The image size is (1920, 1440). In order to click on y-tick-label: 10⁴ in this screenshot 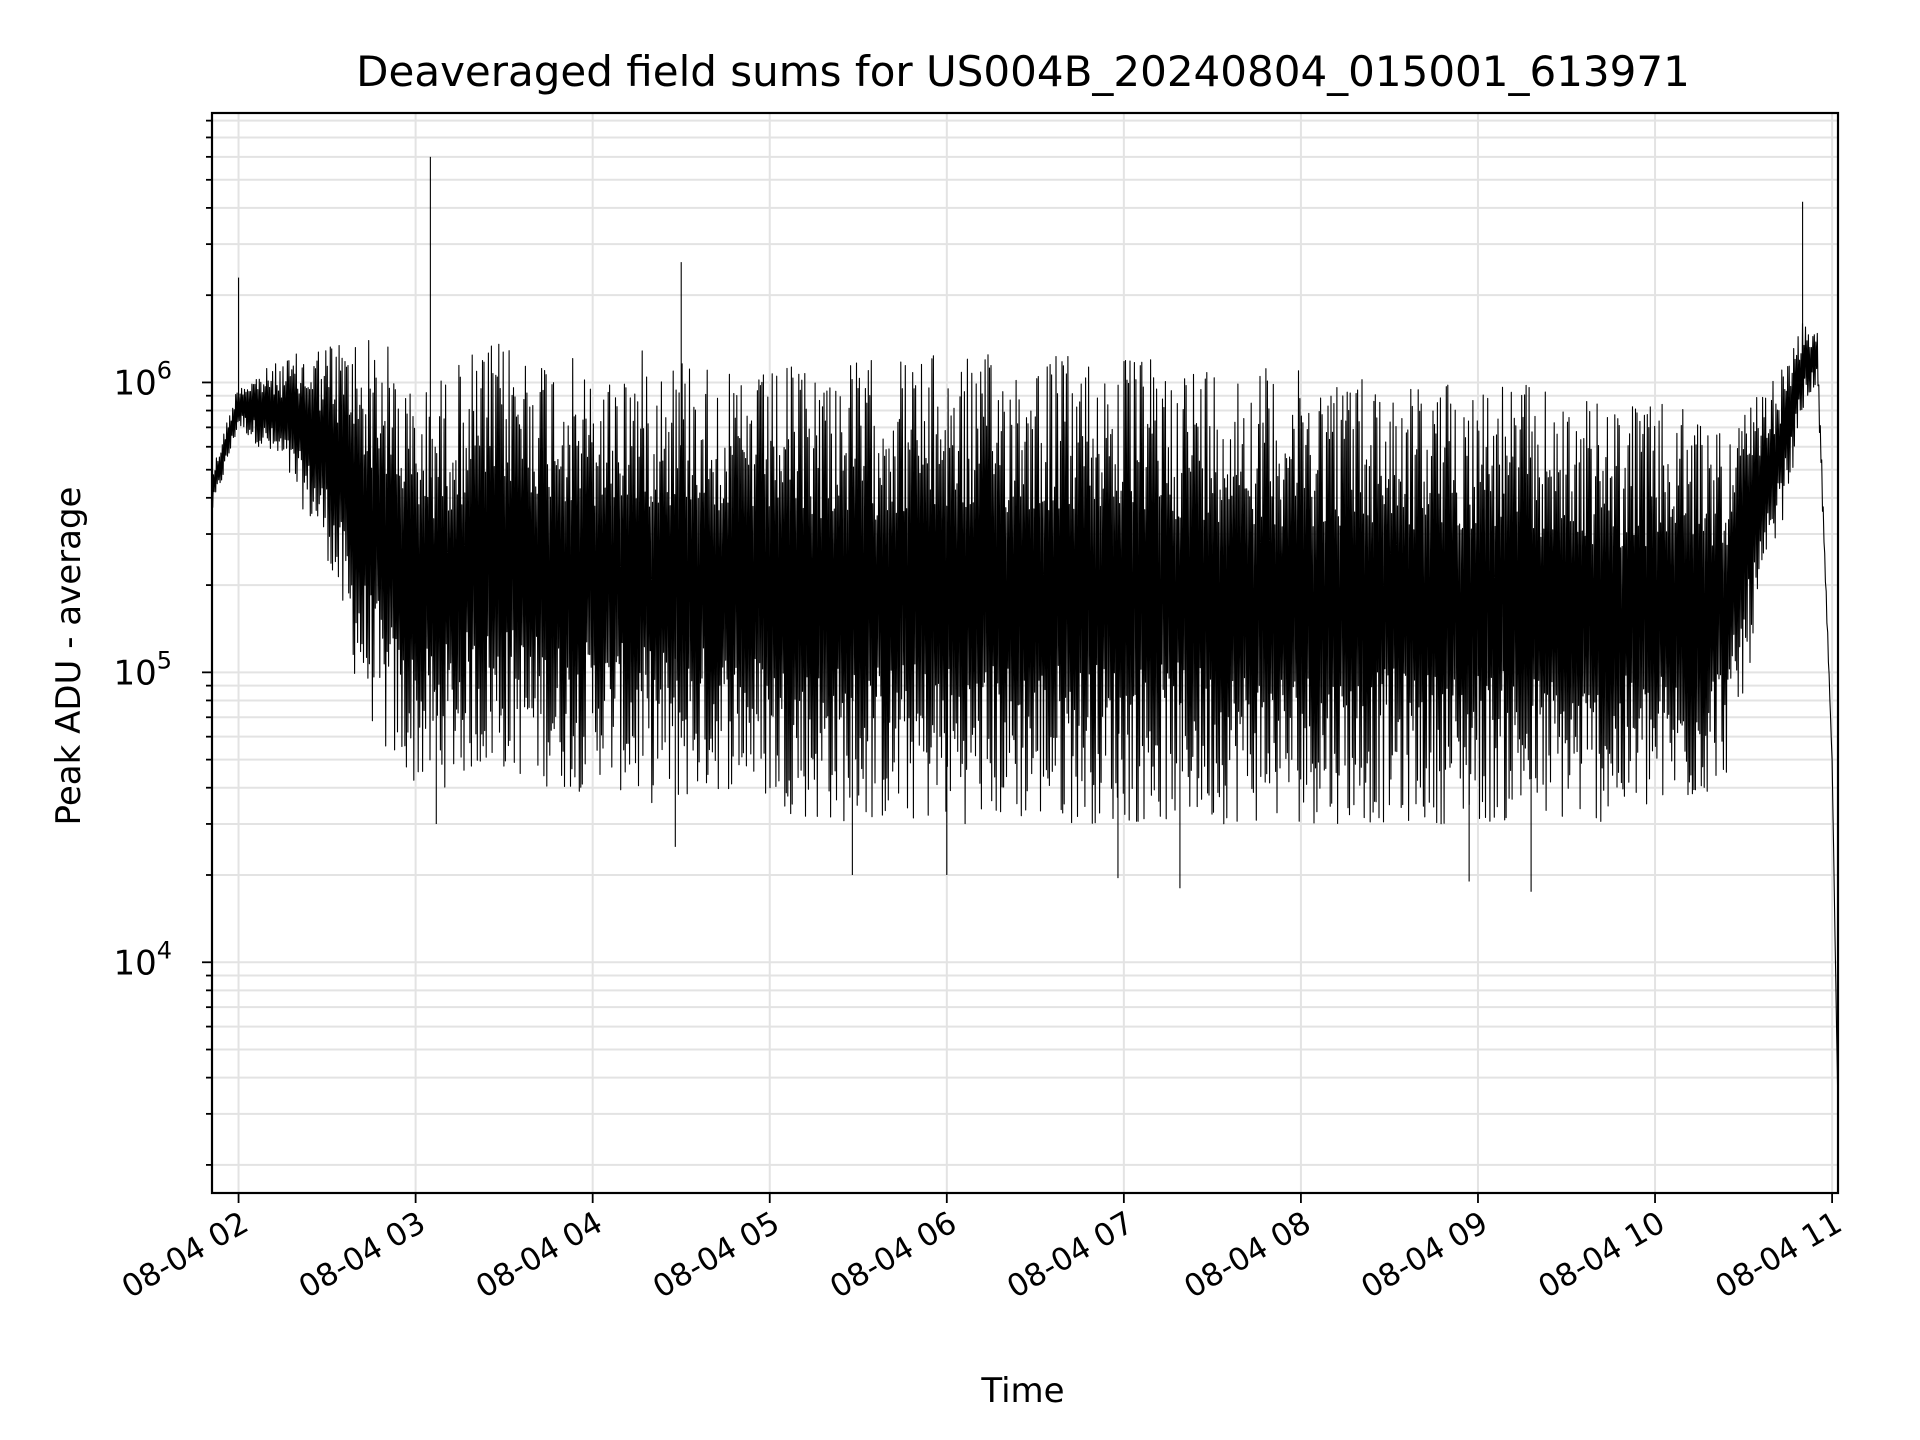, I will do `click(142, 959)`.